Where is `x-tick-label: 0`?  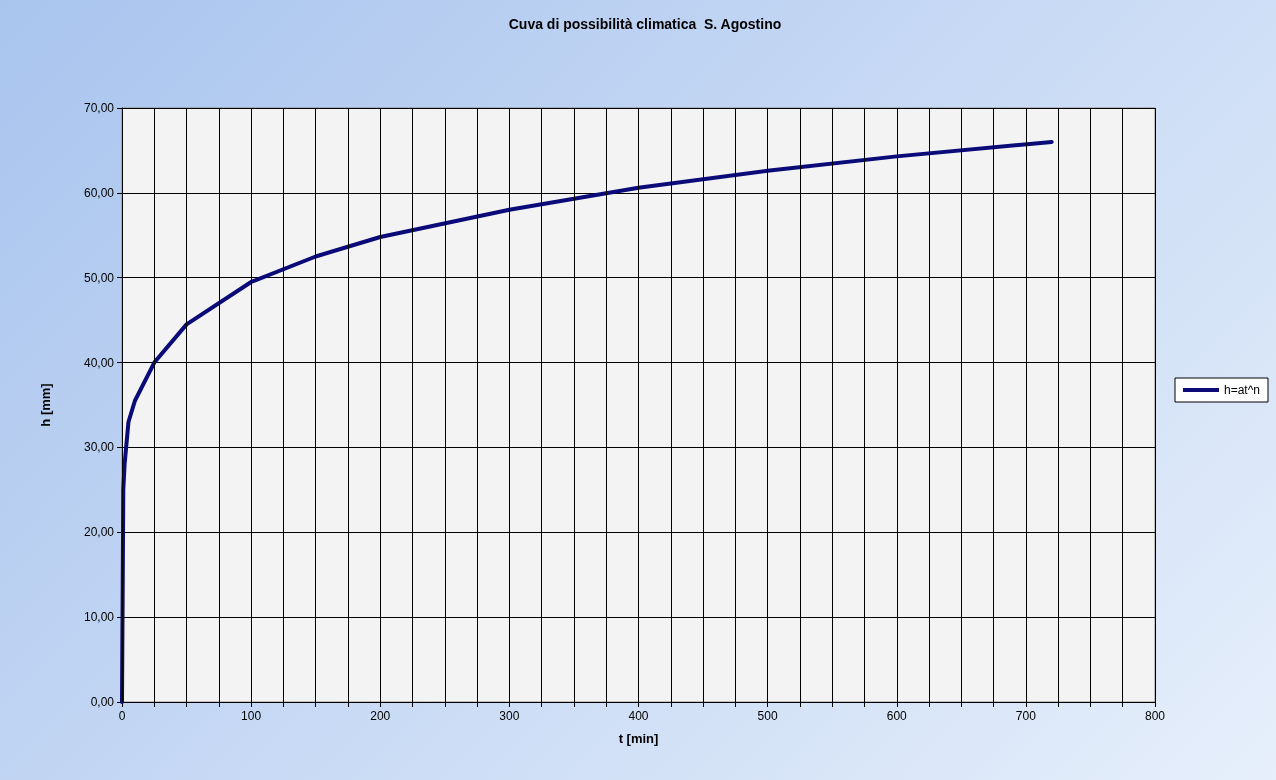
x-tick-label: 0 is located at coordinates (122, 716).